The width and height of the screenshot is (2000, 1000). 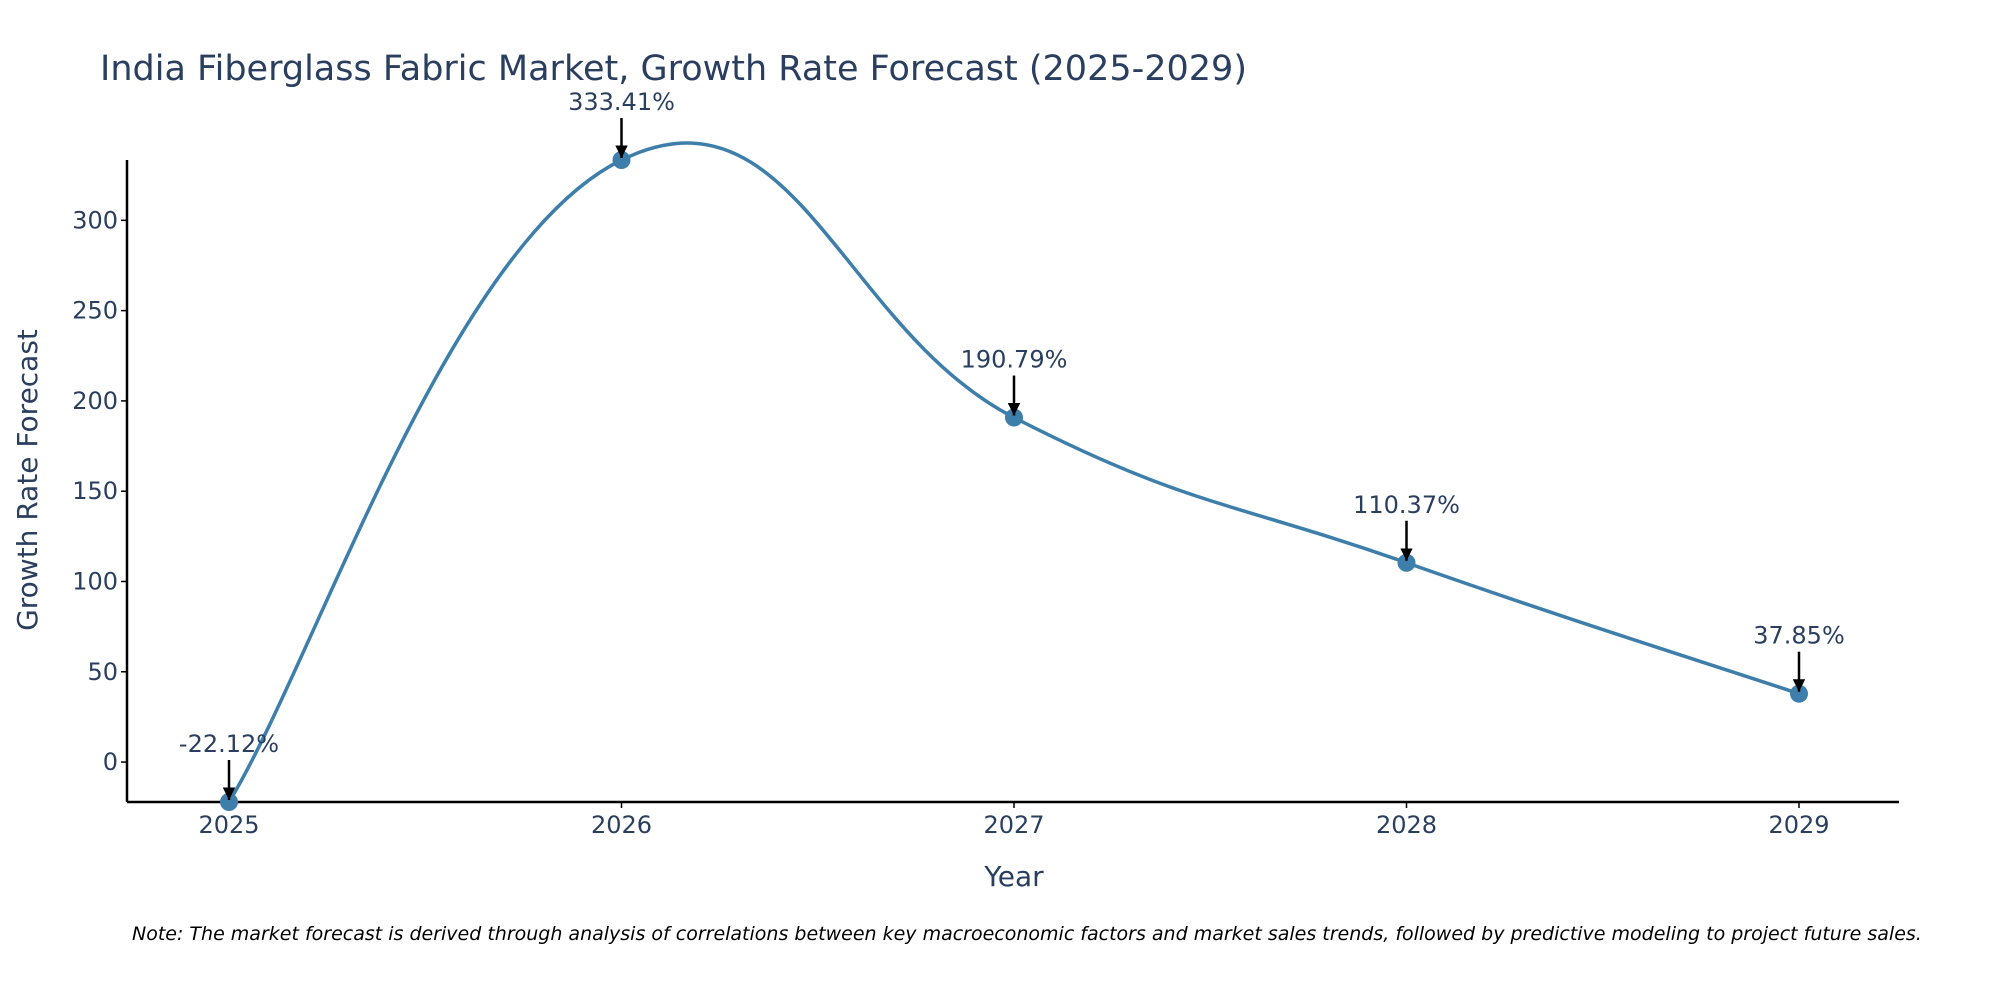 What do you see at coordinates (95, 581) in the screenshot?
I see `y-tick-label: 100` at bounding box center [95, 581].